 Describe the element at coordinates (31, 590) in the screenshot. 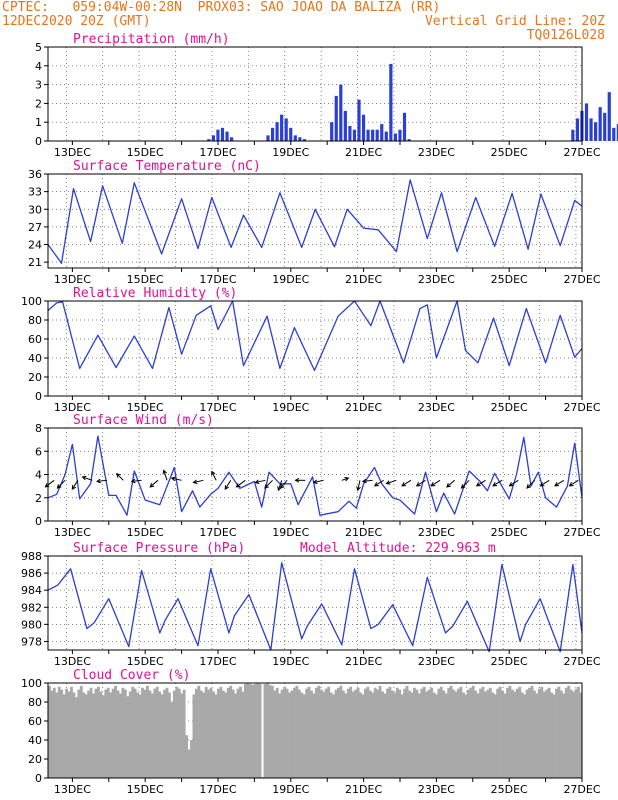

I see `y-tick-label: 984` at that location.